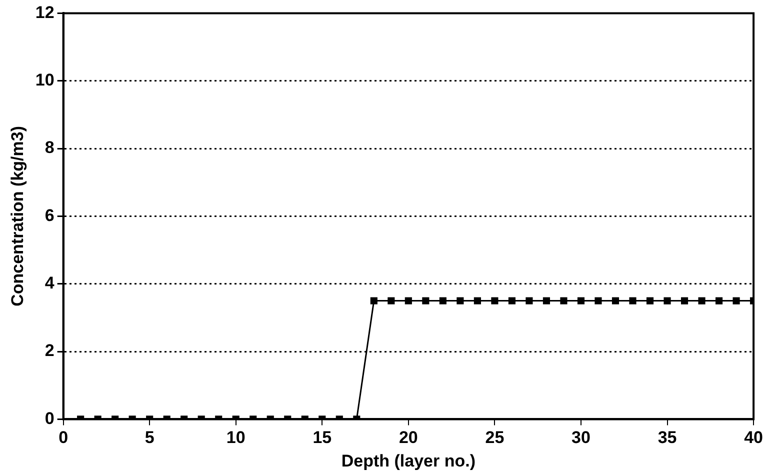 This screenshot has width=766, height=474. What do you see at coordinates (49, 418) in the screenshot?
I see `y-tick-label: 0` at bounding box center [49, 418].